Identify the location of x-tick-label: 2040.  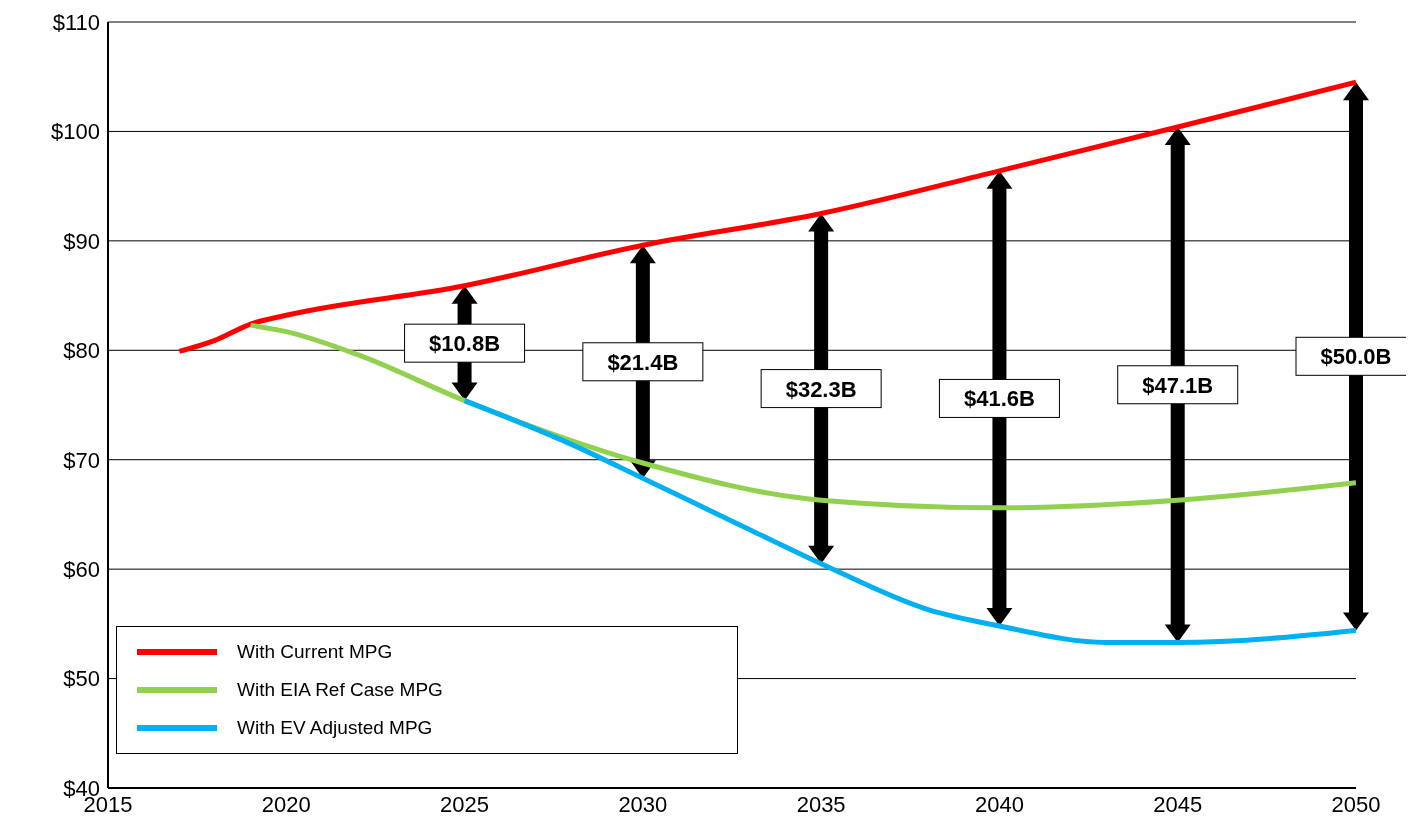
(999, 804).